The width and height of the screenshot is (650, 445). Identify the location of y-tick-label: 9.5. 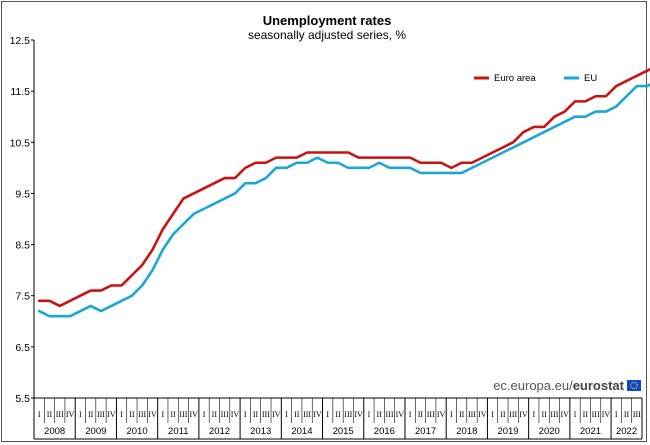
(22, 194).